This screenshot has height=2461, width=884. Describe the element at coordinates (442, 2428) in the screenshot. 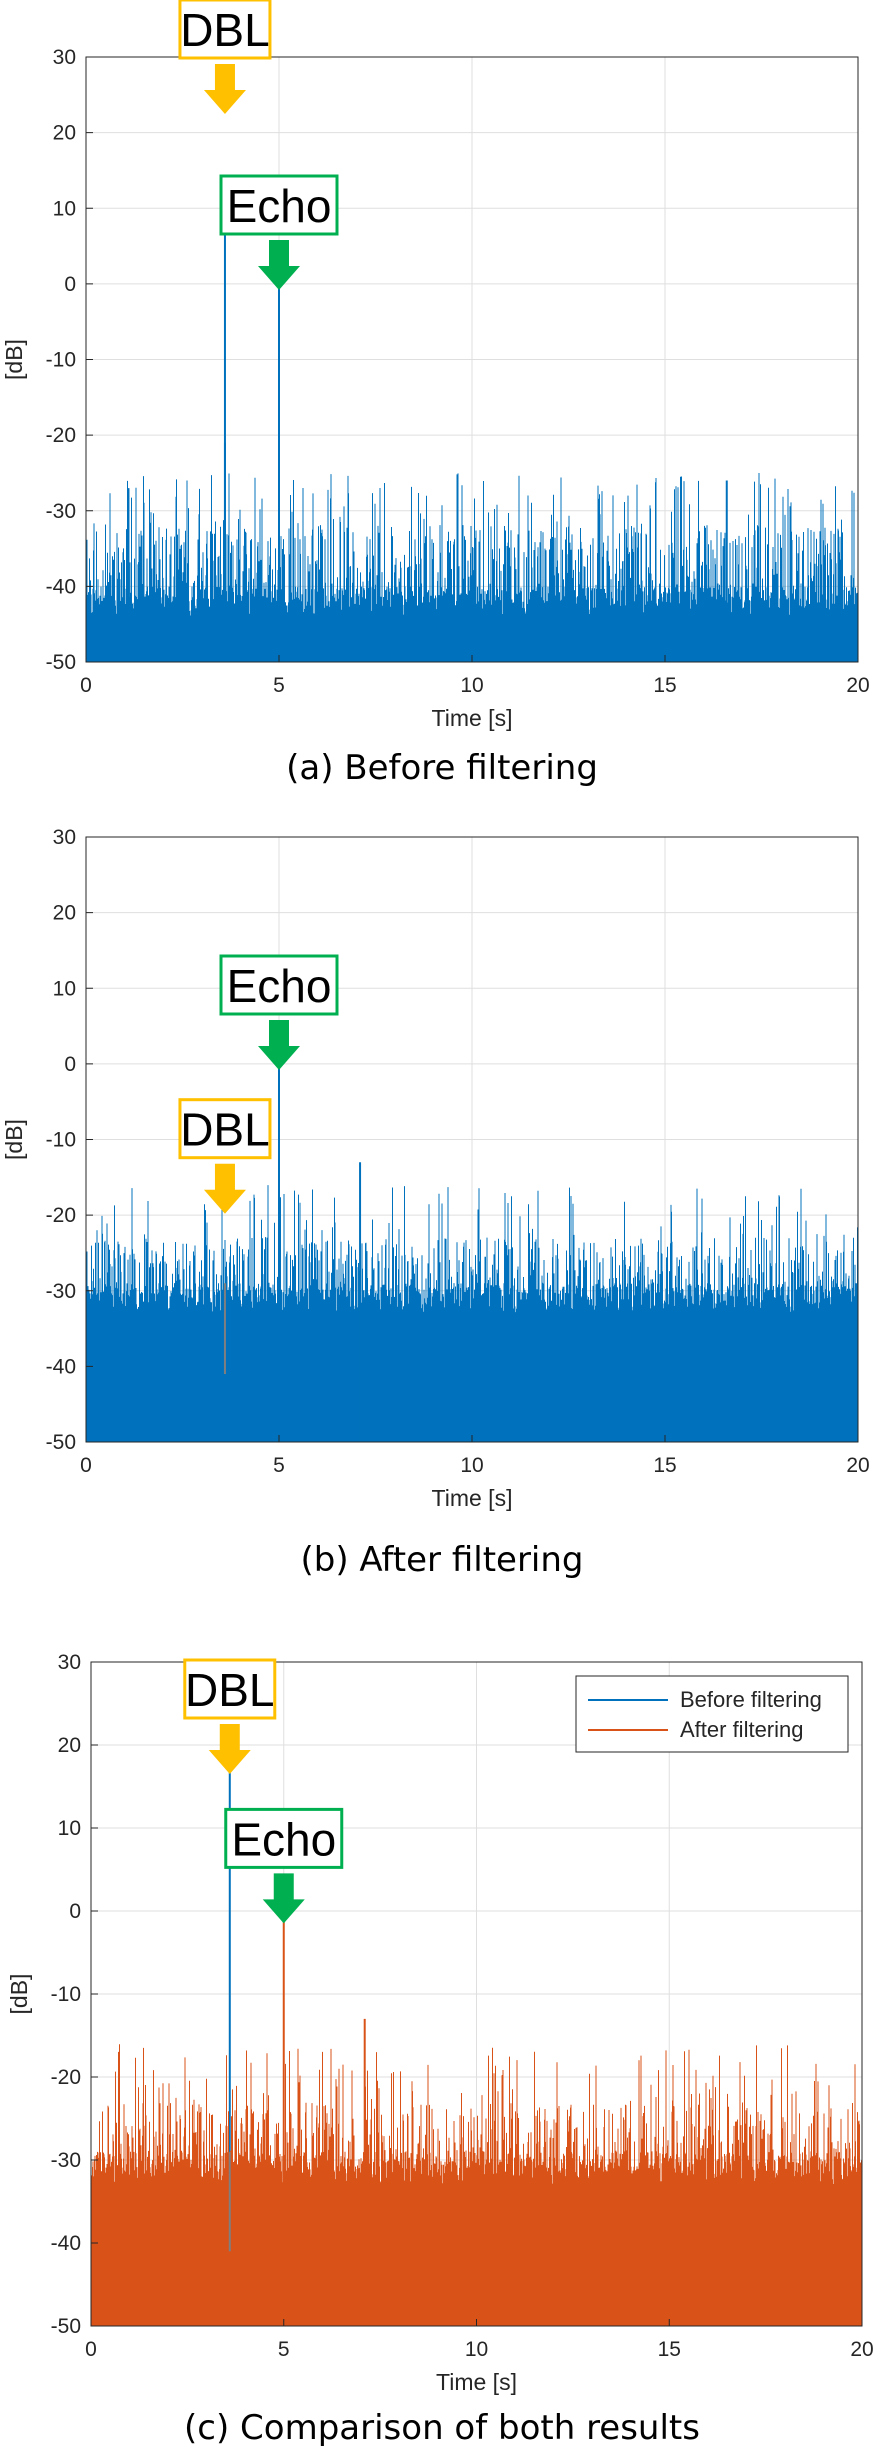

I see `caption-c: (c) Comparison of both results` at that location.